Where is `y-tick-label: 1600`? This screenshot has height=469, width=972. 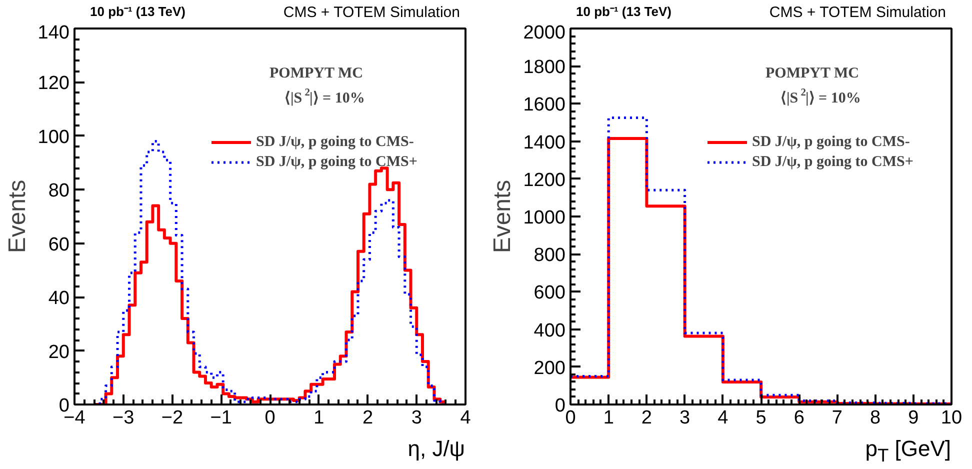 y-tick-label: 1600 is located at coordinates (544, 105).